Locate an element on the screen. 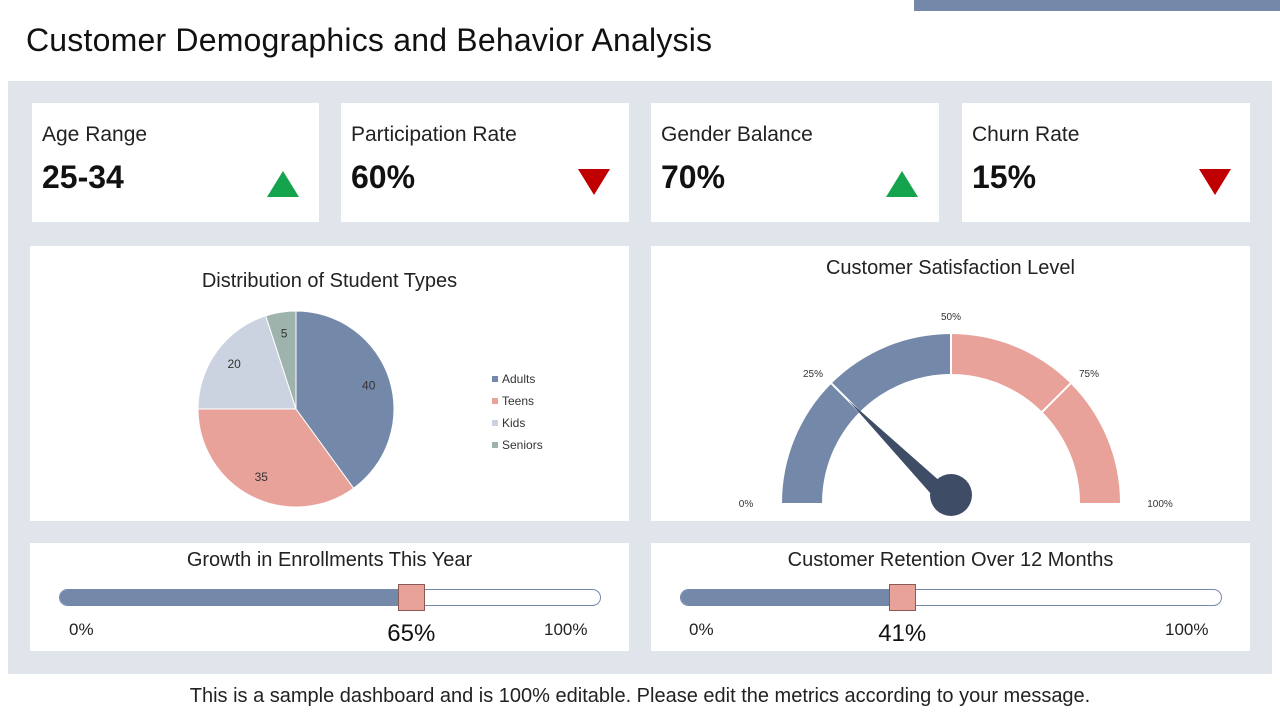  top-accent-bar is located at coordinates (1097, 5).